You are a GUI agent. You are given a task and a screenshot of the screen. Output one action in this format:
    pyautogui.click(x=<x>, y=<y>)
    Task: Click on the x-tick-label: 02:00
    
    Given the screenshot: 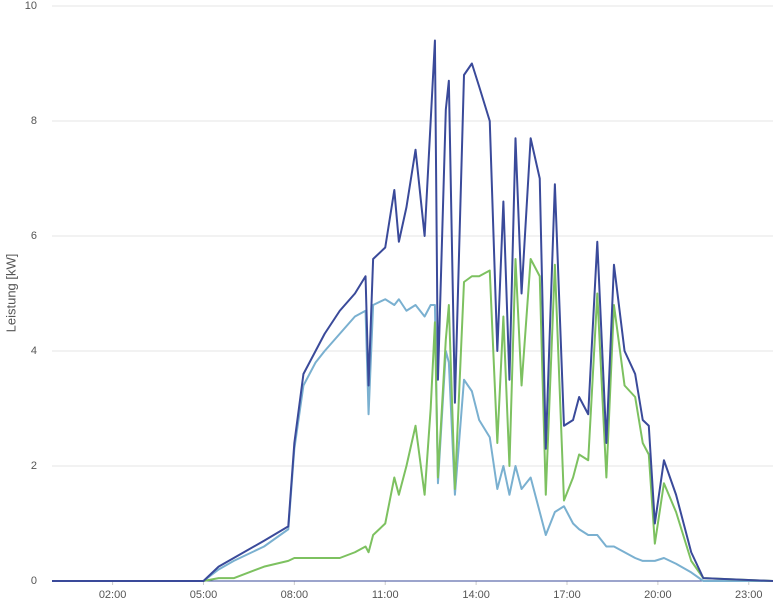 What is the action you would take?
    pyautogui.click(x=113, y=595)
    